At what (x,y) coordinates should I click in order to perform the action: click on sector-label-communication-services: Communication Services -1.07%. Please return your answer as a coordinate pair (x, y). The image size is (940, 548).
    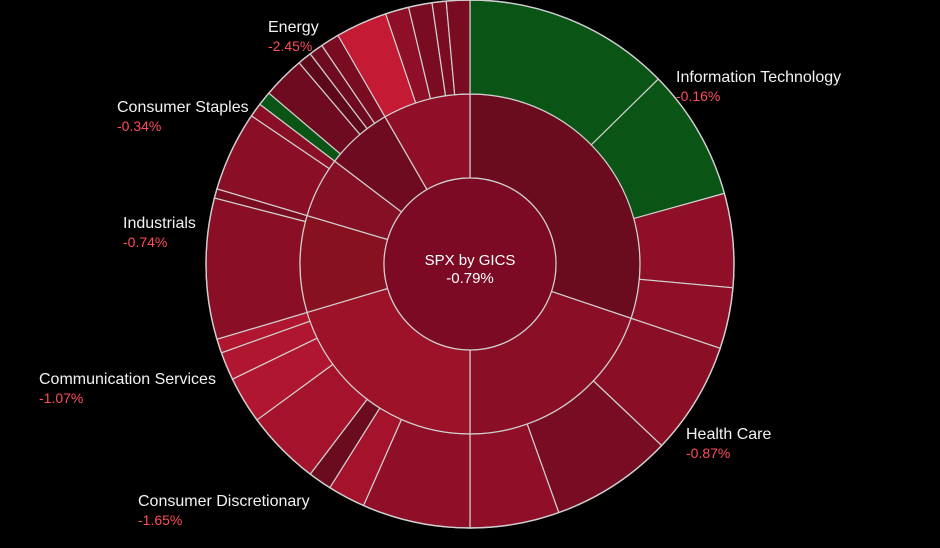
    Looking at the image, I should click on (127, 389).